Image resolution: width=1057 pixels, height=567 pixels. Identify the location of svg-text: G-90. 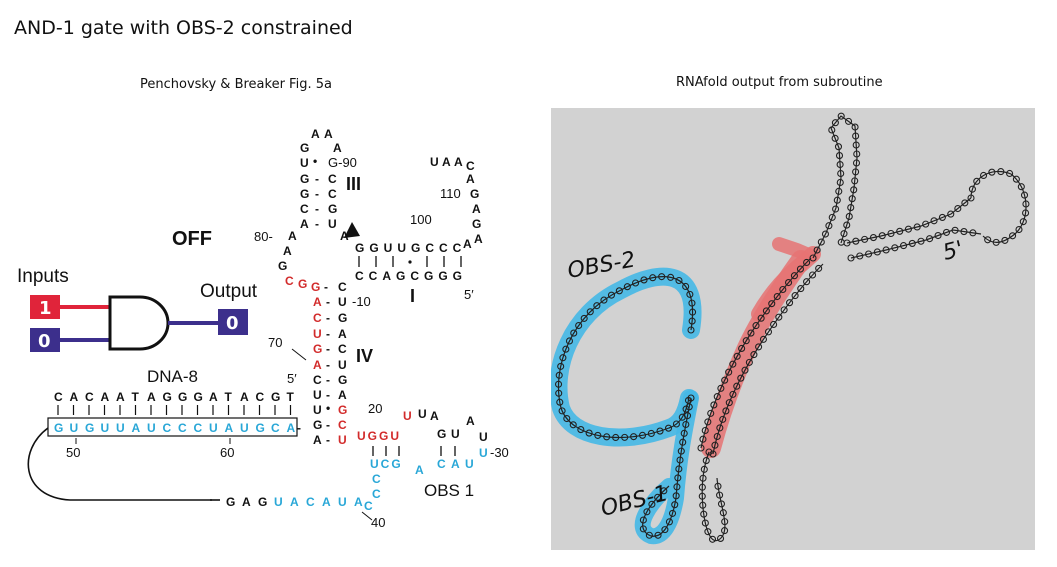
(342, 162).